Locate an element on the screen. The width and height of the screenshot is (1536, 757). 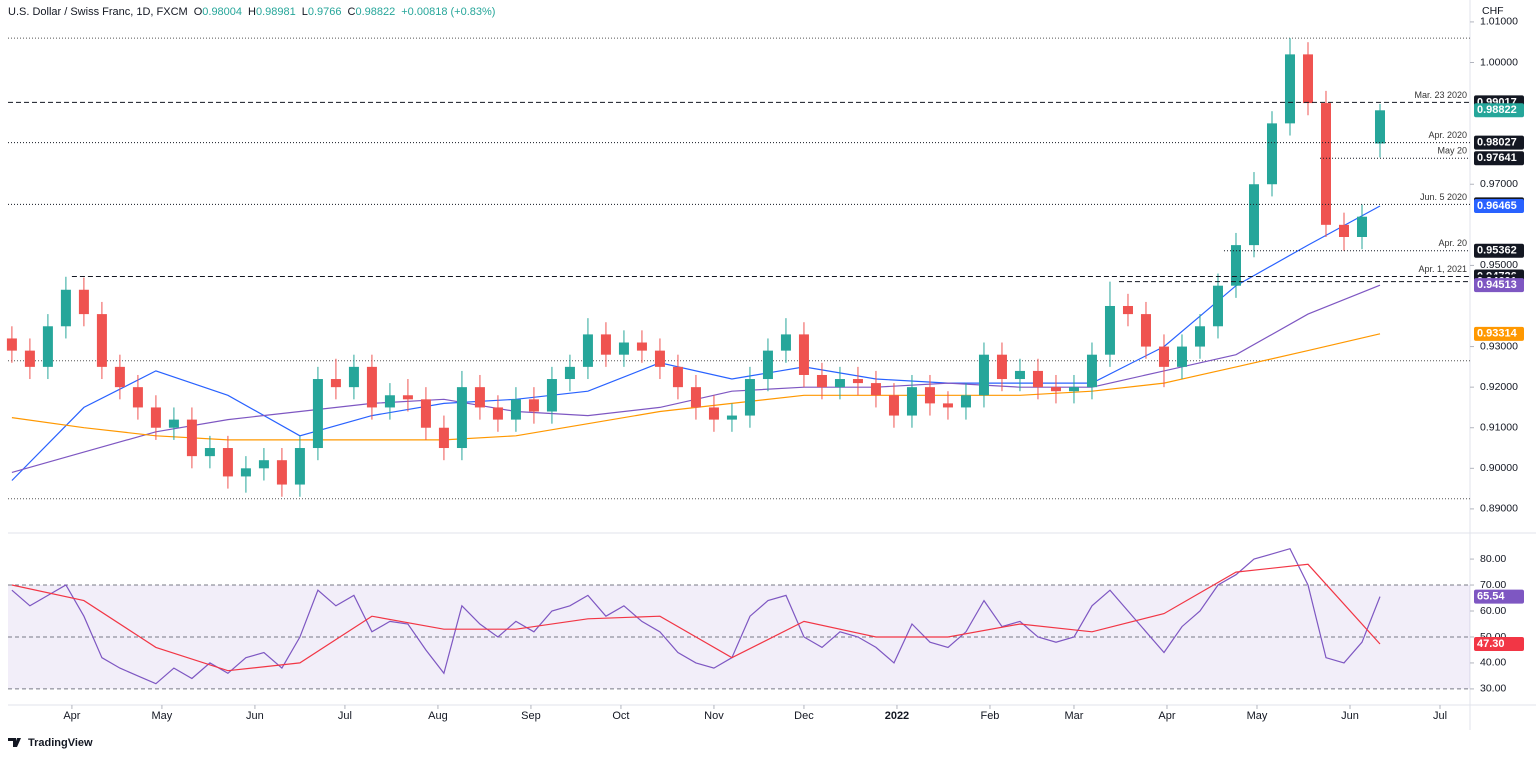
price-tag-label: 0.98822 is located at coordinates (1497, 110).